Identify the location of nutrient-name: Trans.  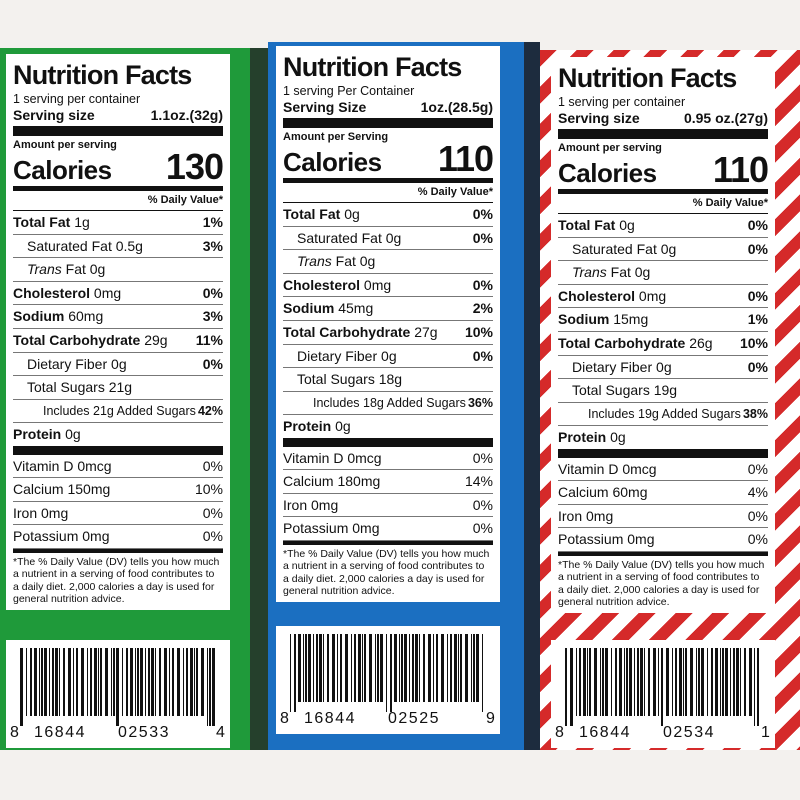
(44, 269).